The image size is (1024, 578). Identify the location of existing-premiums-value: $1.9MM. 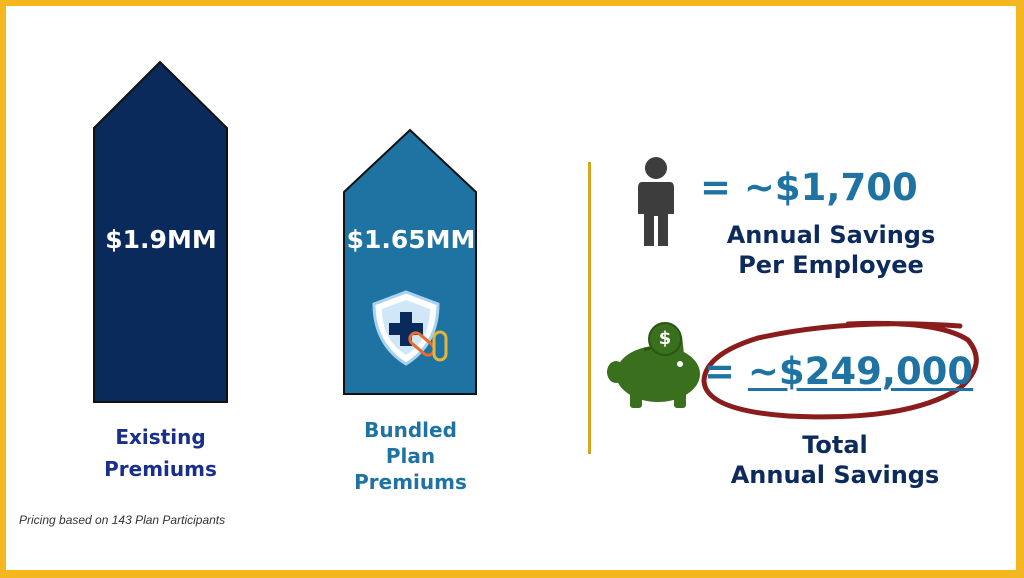
(161, 239).